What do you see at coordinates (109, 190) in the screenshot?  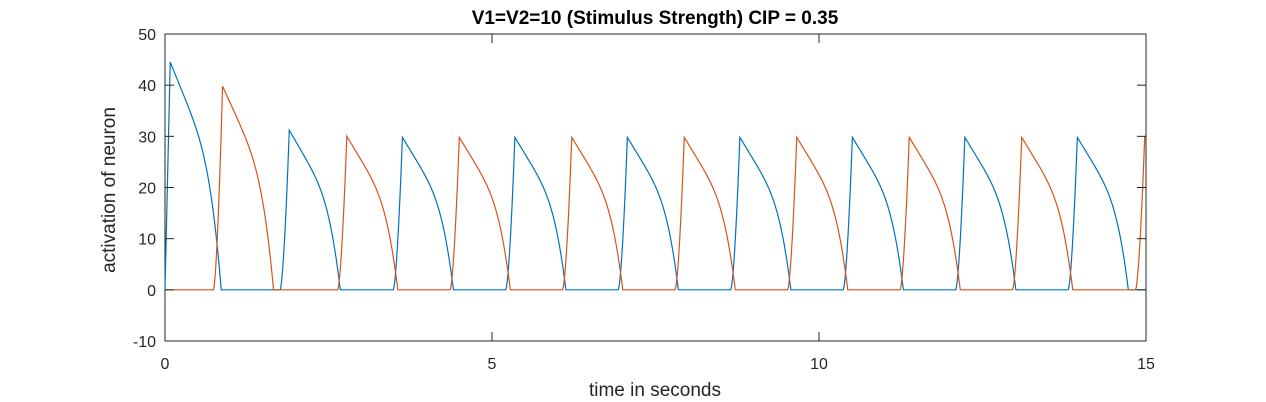 I see `y-axis-label: activation of neuron` at bounding box center [109, 190].